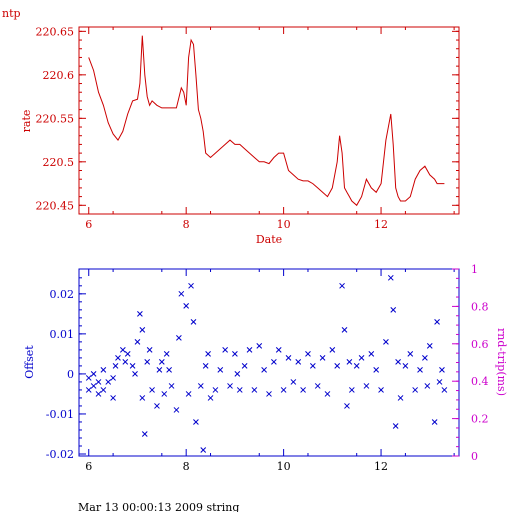  I want to click on offset-y-tick-label: -0.01, so click(60, 414).